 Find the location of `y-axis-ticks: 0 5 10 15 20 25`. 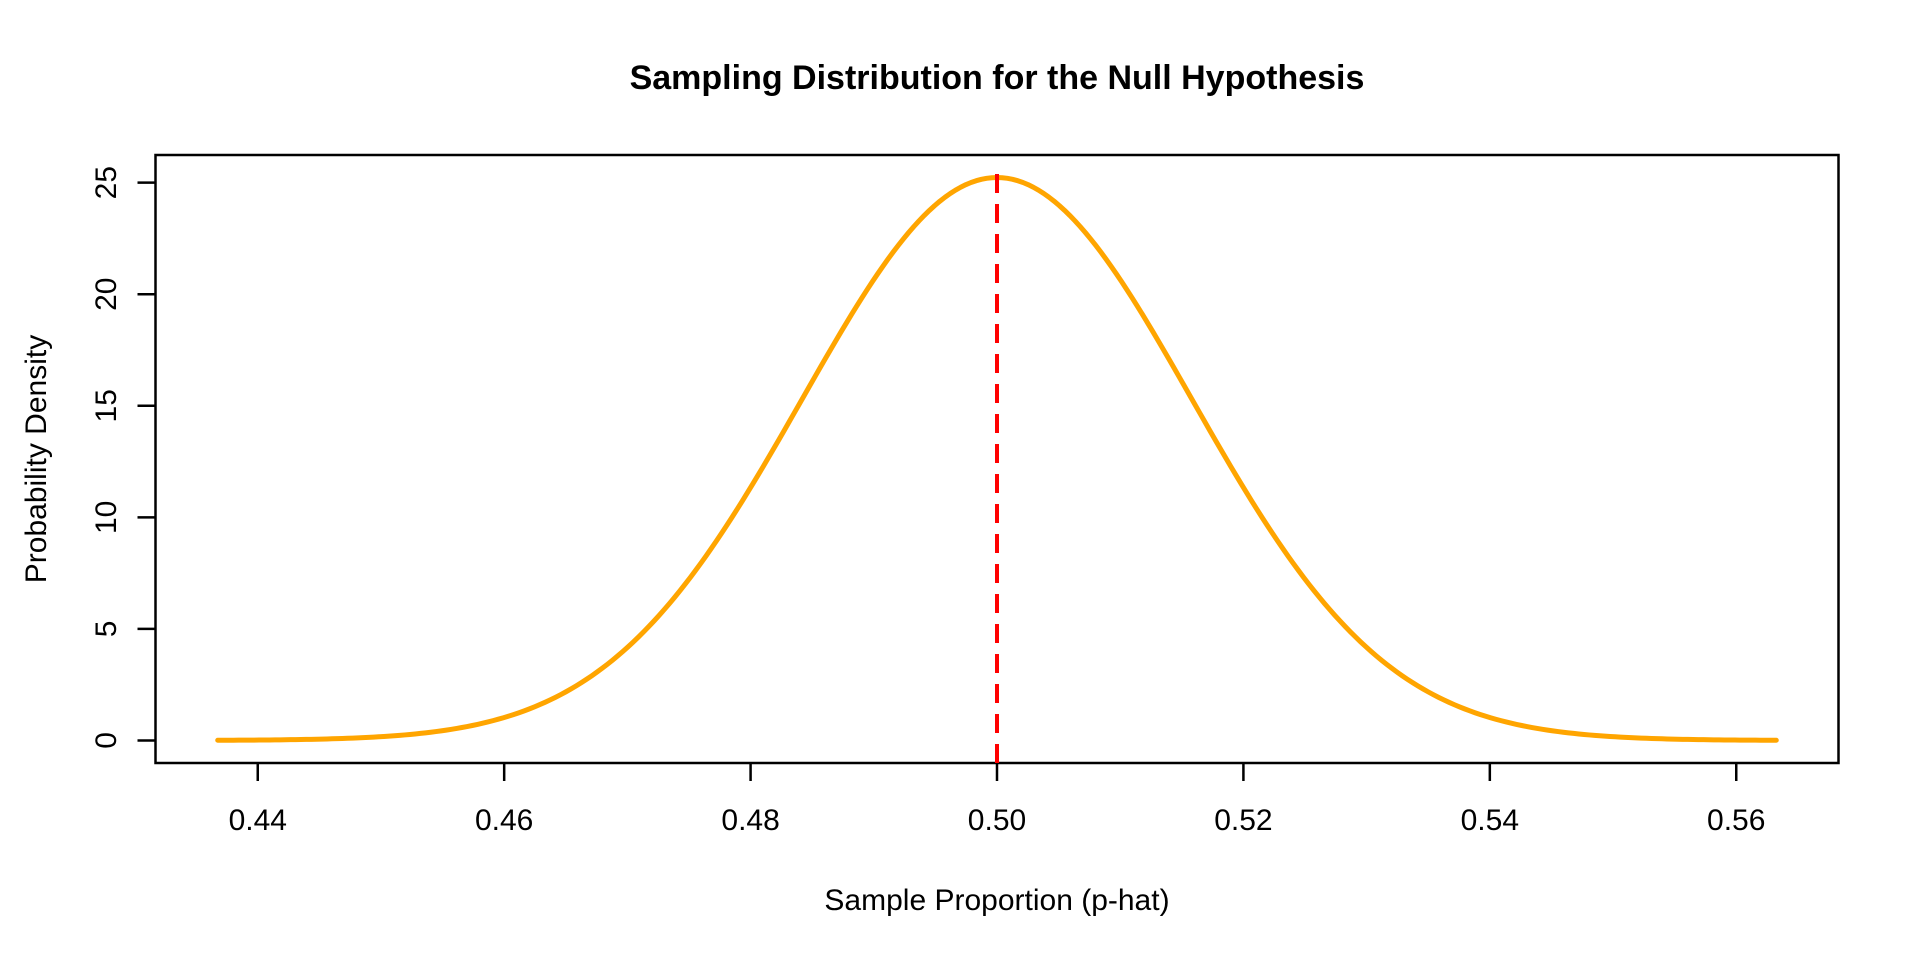

y-axis-ticks: 0 5 10 15 20 25 is located at coordinates (123, 457).